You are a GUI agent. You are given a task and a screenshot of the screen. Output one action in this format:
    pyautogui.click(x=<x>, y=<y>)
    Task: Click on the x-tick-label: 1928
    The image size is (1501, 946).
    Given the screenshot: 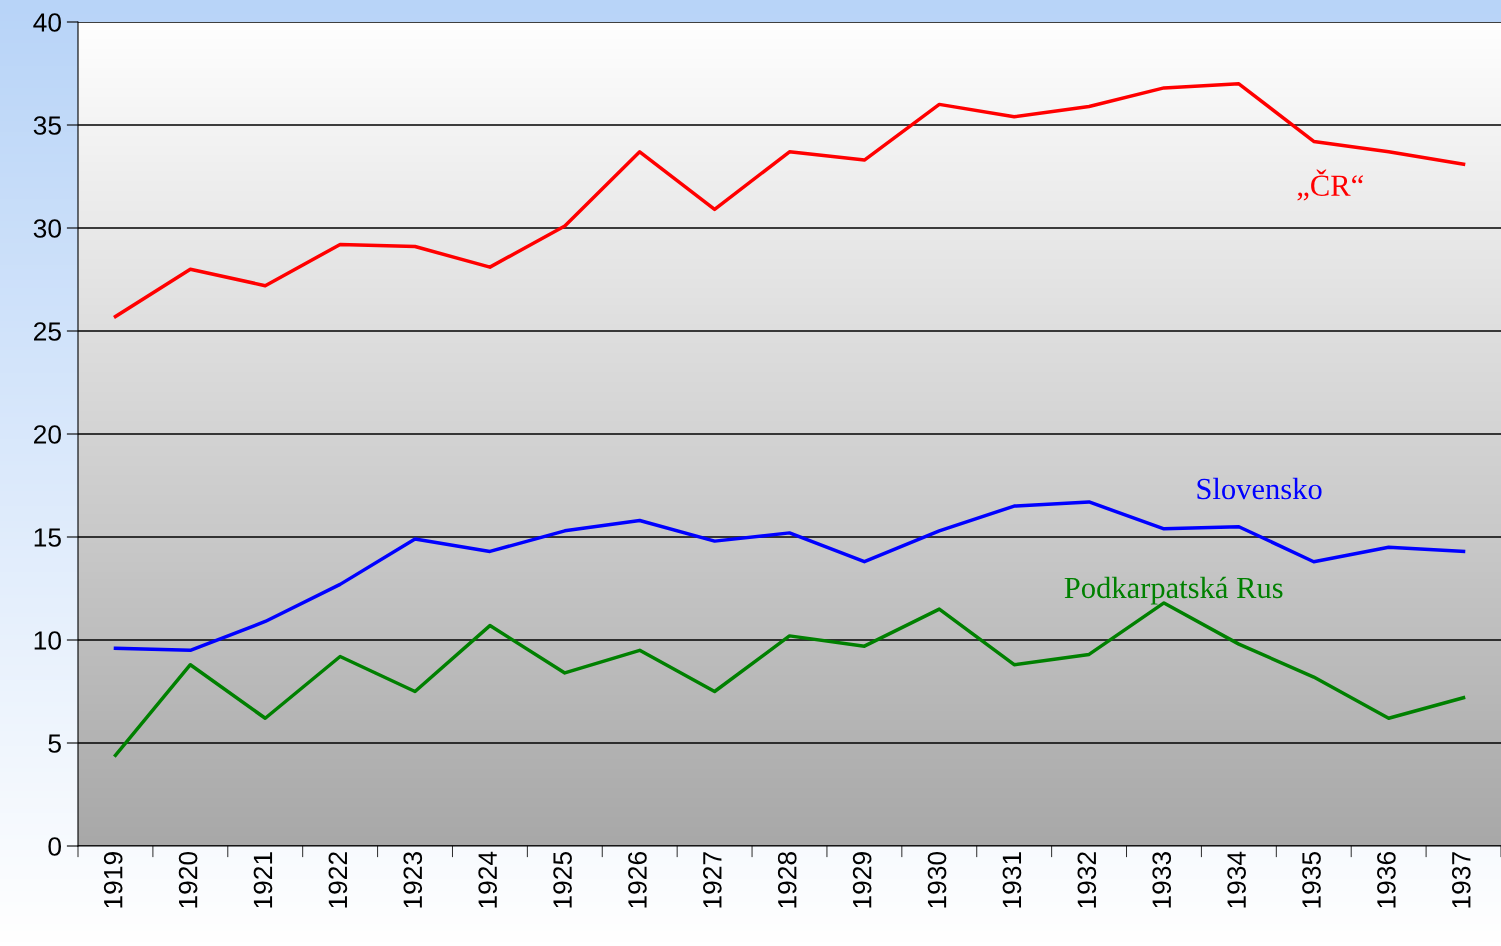 What is the action you would take?
    pyautogui.click(x=787, y=880)
    